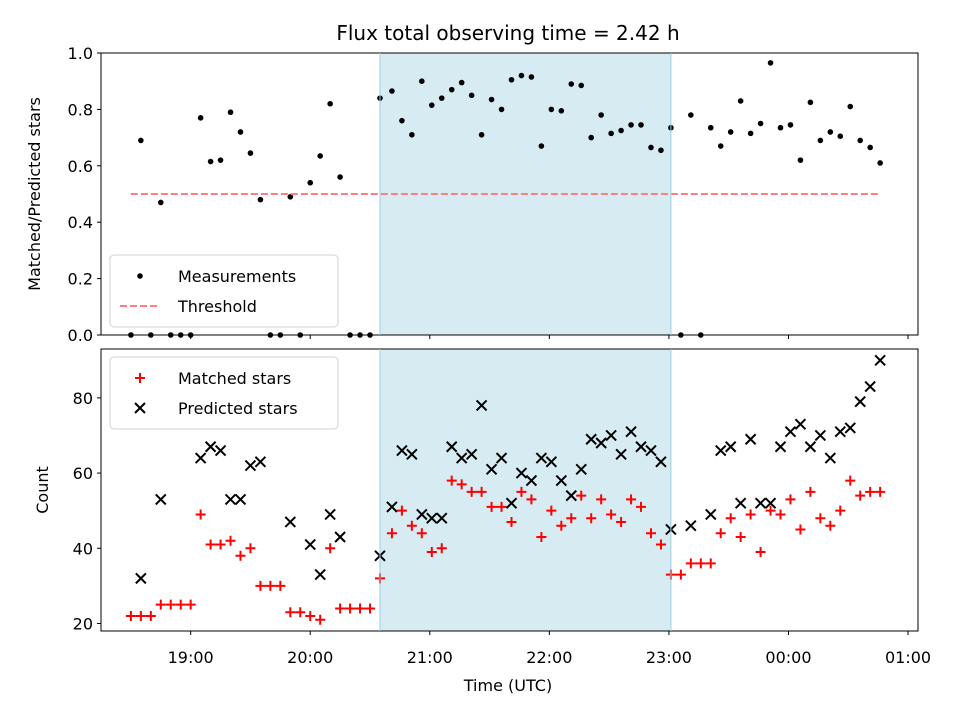 This screenshot has height=724, width=960. Describe the element at coordinates (507, 685) in the screenshot. I see `x-axis-label: Time (UTC)` at that location.